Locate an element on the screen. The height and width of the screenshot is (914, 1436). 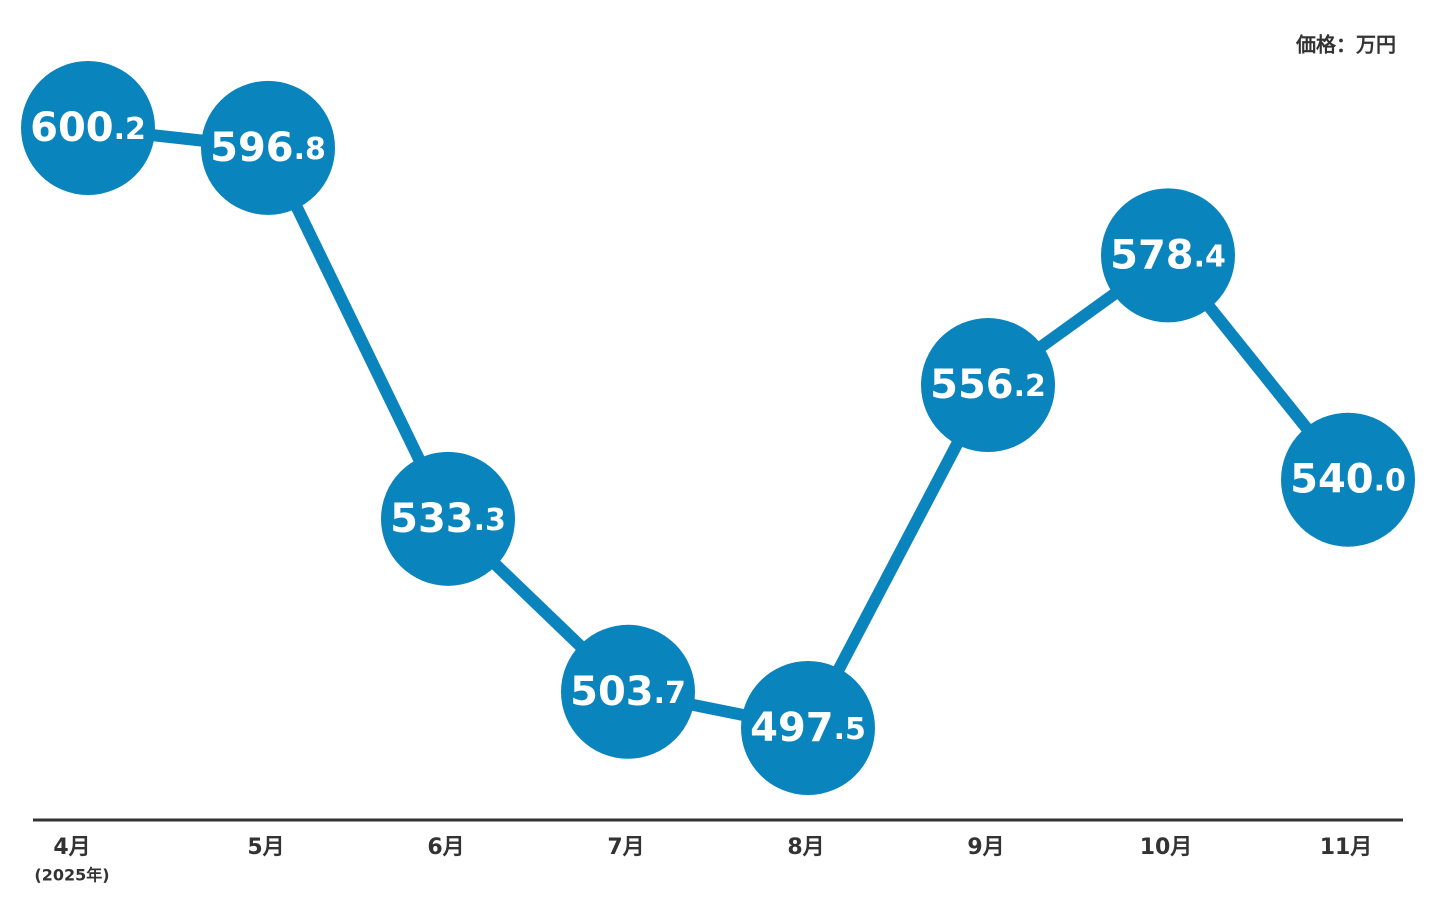
value-label: 497.5 is located at coordinates (808, 728).